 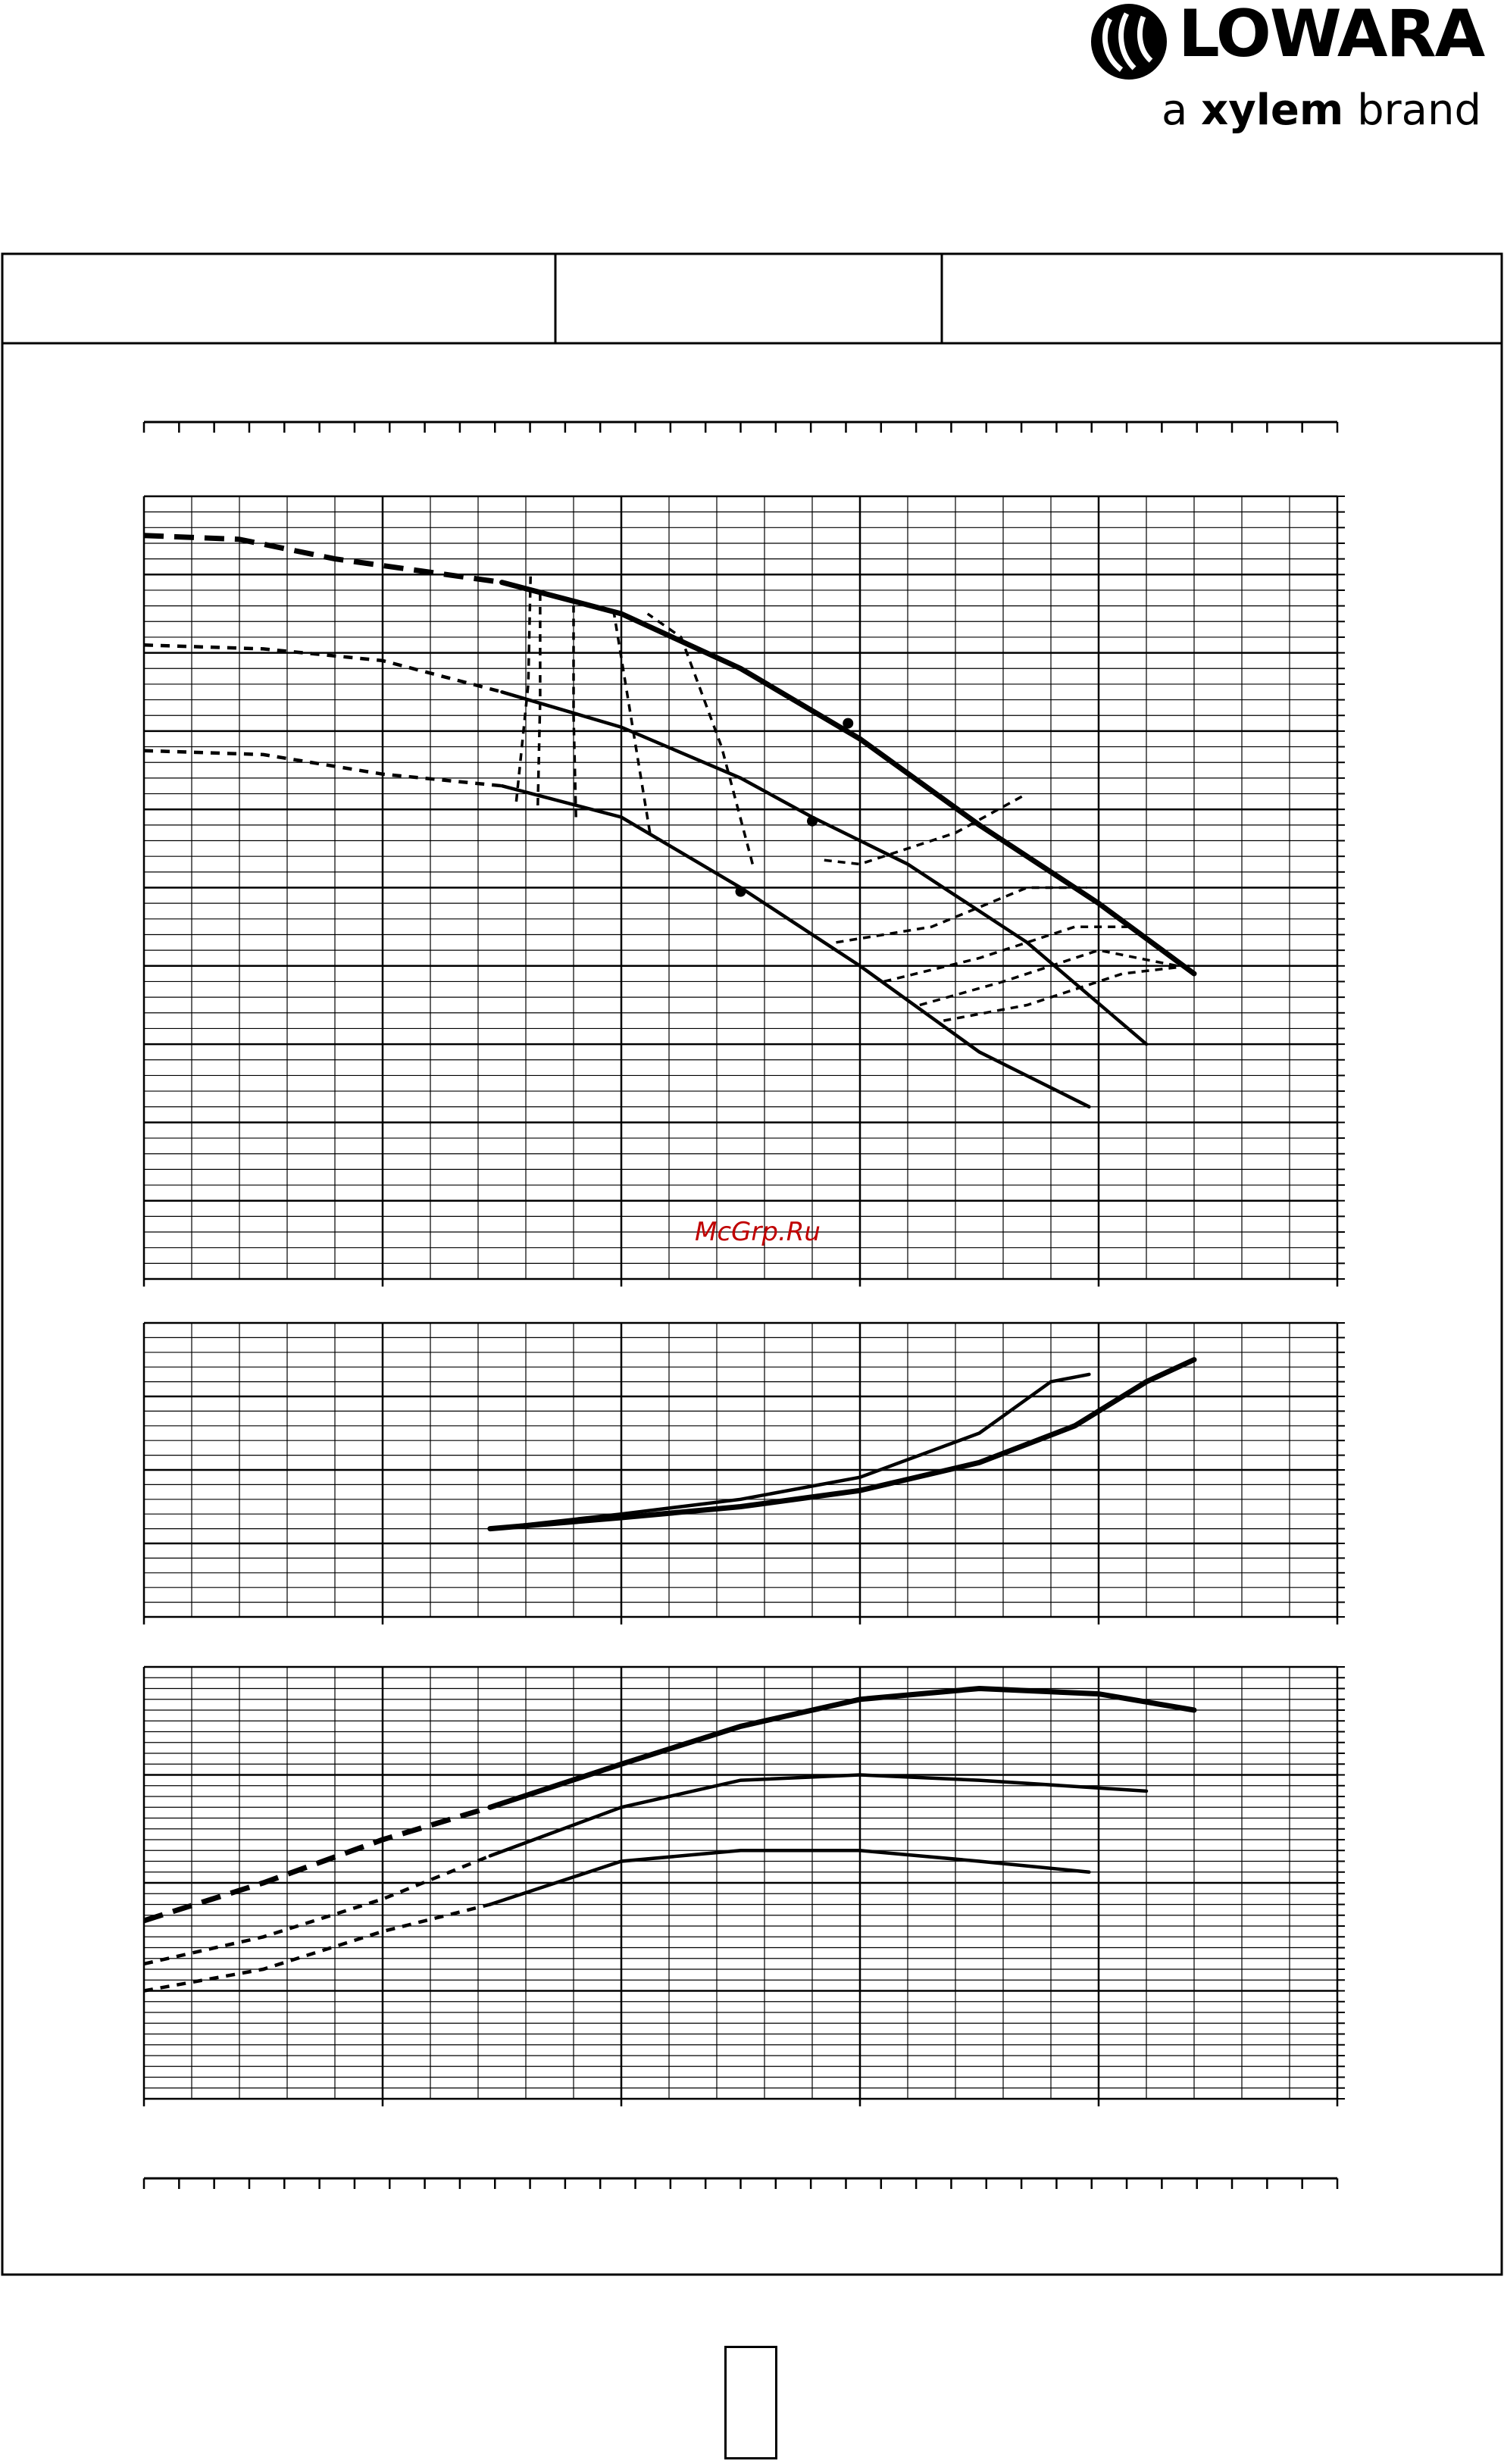 I want to click on lowara-drop-icon, so click(x=1129, y=42).